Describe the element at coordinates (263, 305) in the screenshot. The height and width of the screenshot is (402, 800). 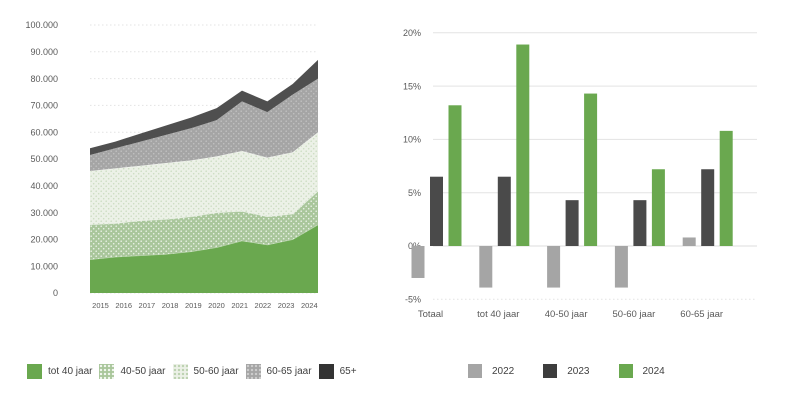
I see `area-x-tick-label: 2022` at that location.